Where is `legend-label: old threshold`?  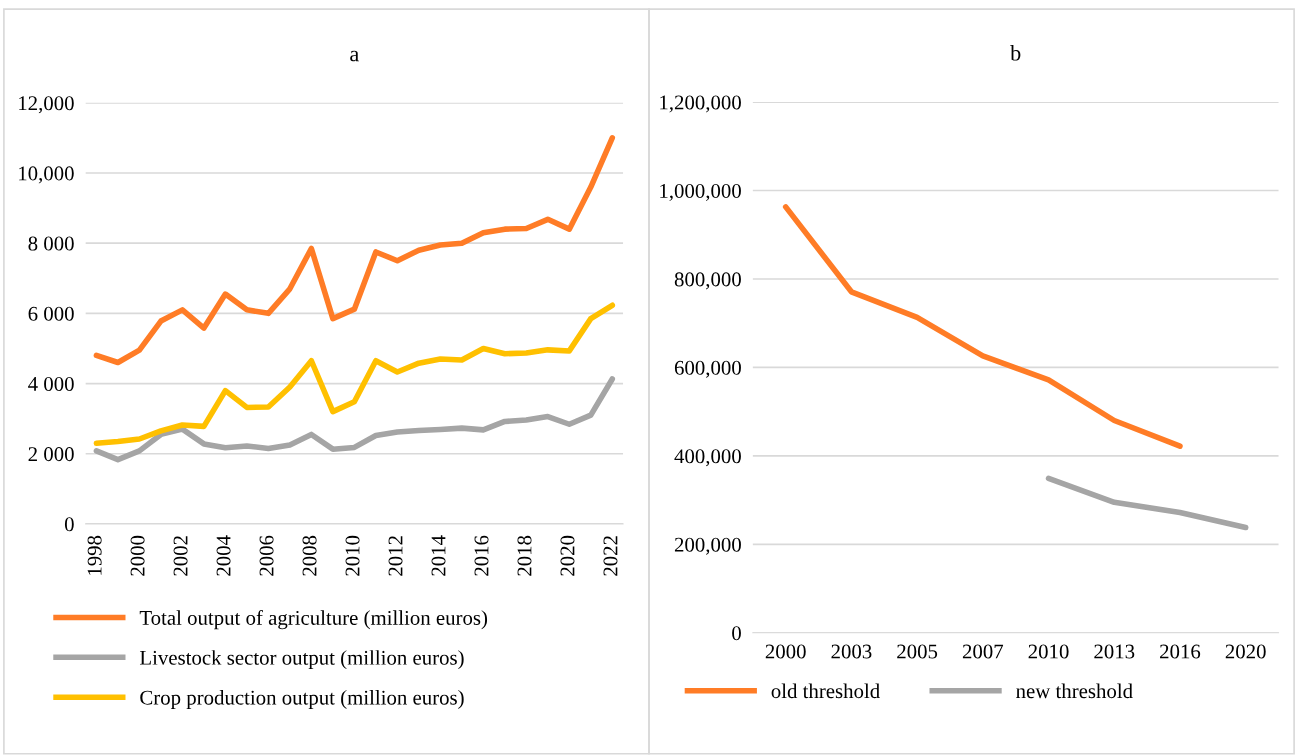 legend-label: old threshold is located at coordinates (825, 691).